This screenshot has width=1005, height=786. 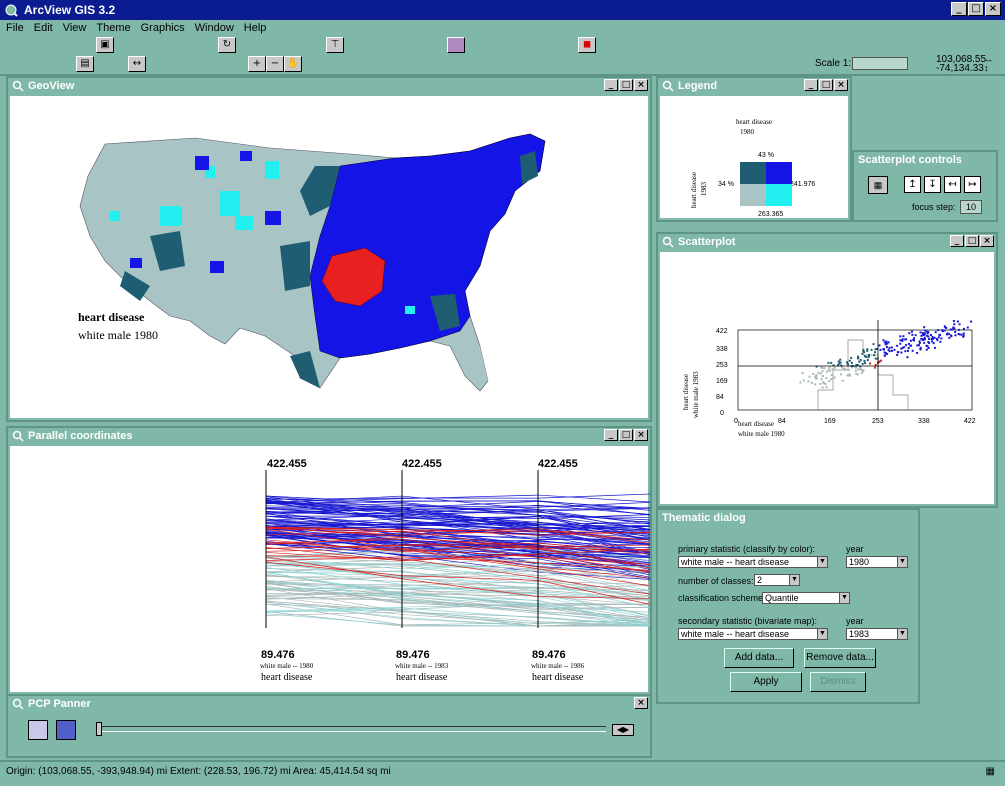 What do you see at coordinates (838, 682) in the screenshot?
I see `dismiss-button: Dismiss` at bounding box center [838, 682].